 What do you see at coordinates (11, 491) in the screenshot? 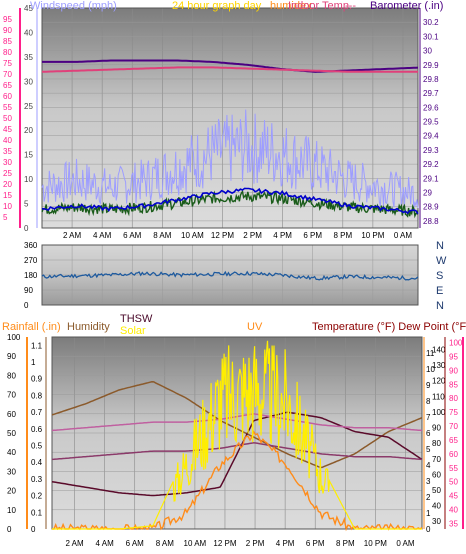
I see `rain-tick: 20` at bounding box center [11, 491].